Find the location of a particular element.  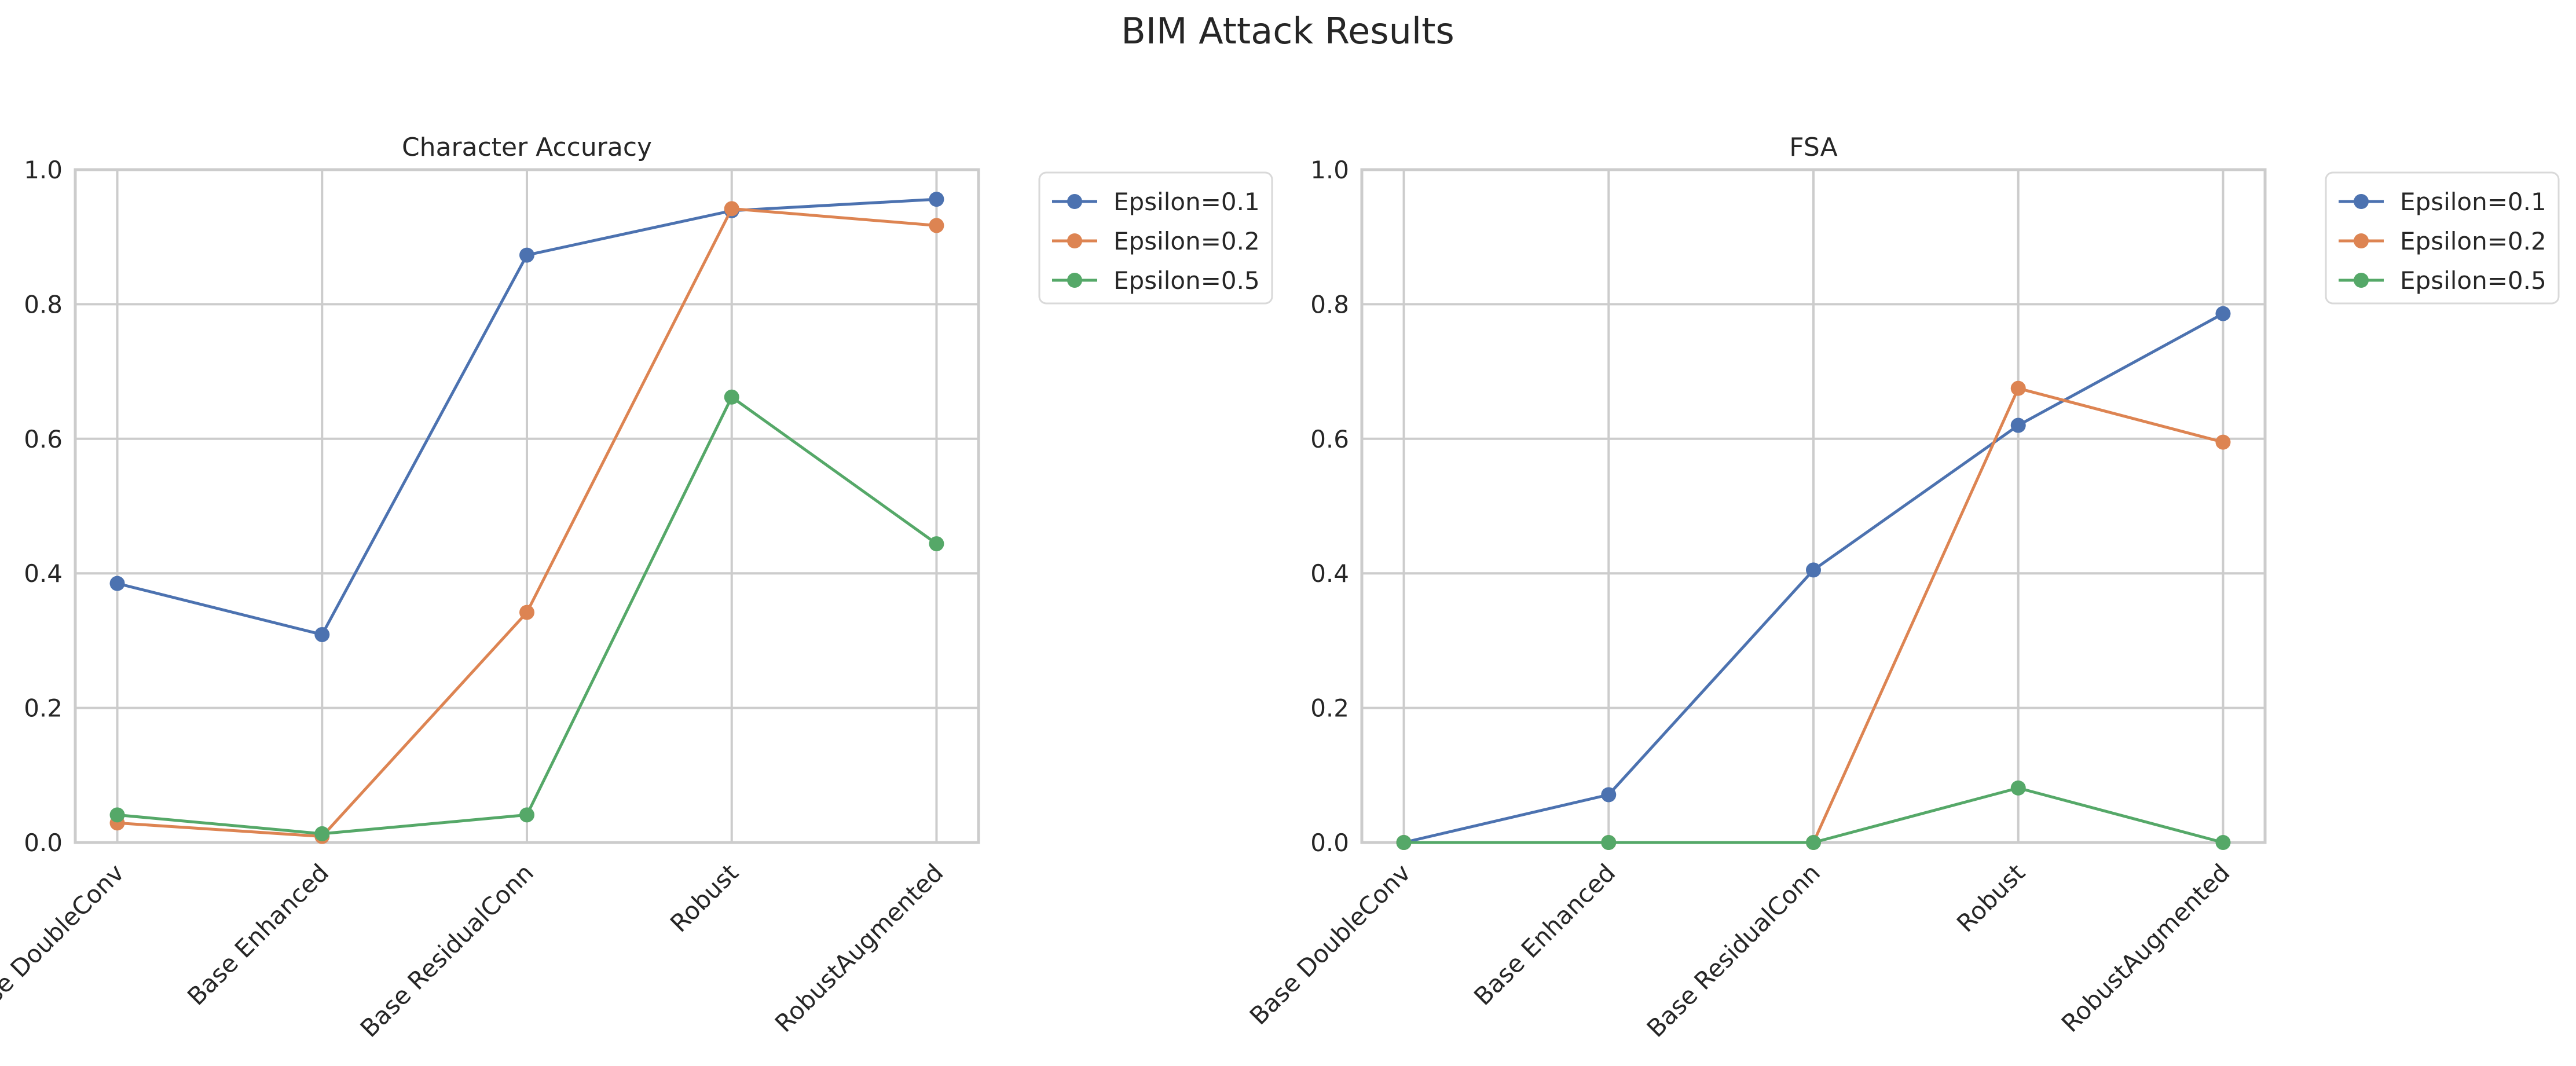

figure-title: BIM Attack Results is located at coordinates (1287, 31).